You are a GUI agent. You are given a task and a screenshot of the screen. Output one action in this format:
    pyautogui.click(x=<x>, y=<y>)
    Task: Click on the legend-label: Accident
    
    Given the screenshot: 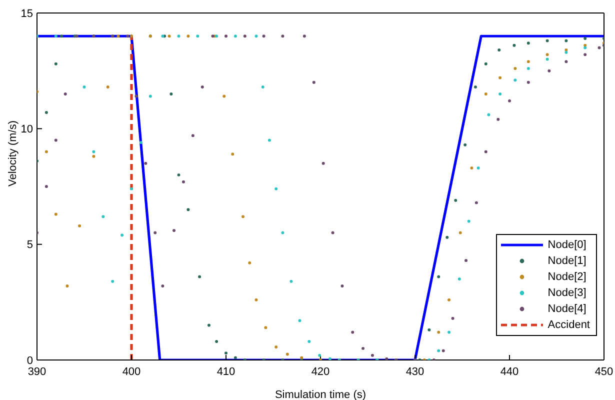 What is the action you would take?
    pyautogui.click(x=569, y=325)
    